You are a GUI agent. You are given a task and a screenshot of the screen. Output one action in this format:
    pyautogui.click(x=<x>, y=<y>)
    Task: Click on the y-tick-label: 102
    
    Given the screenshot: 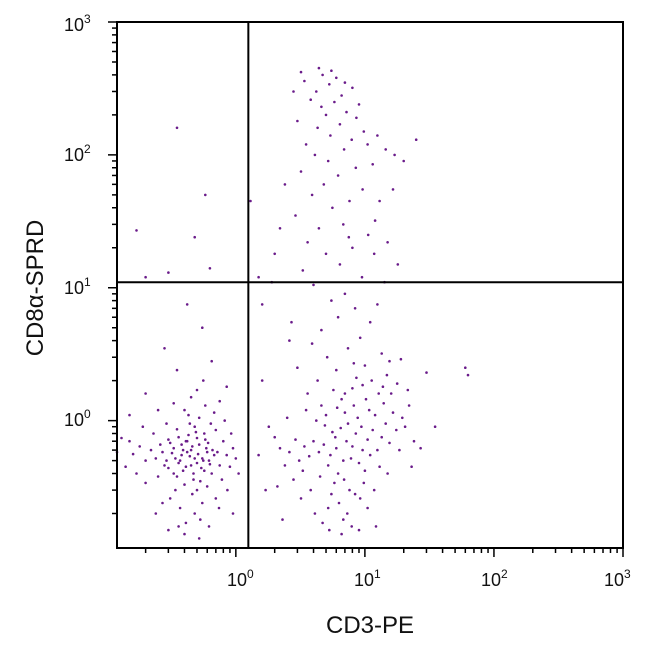 What is the action you would take?
    pyautogui.click(x=77, y=153)
    